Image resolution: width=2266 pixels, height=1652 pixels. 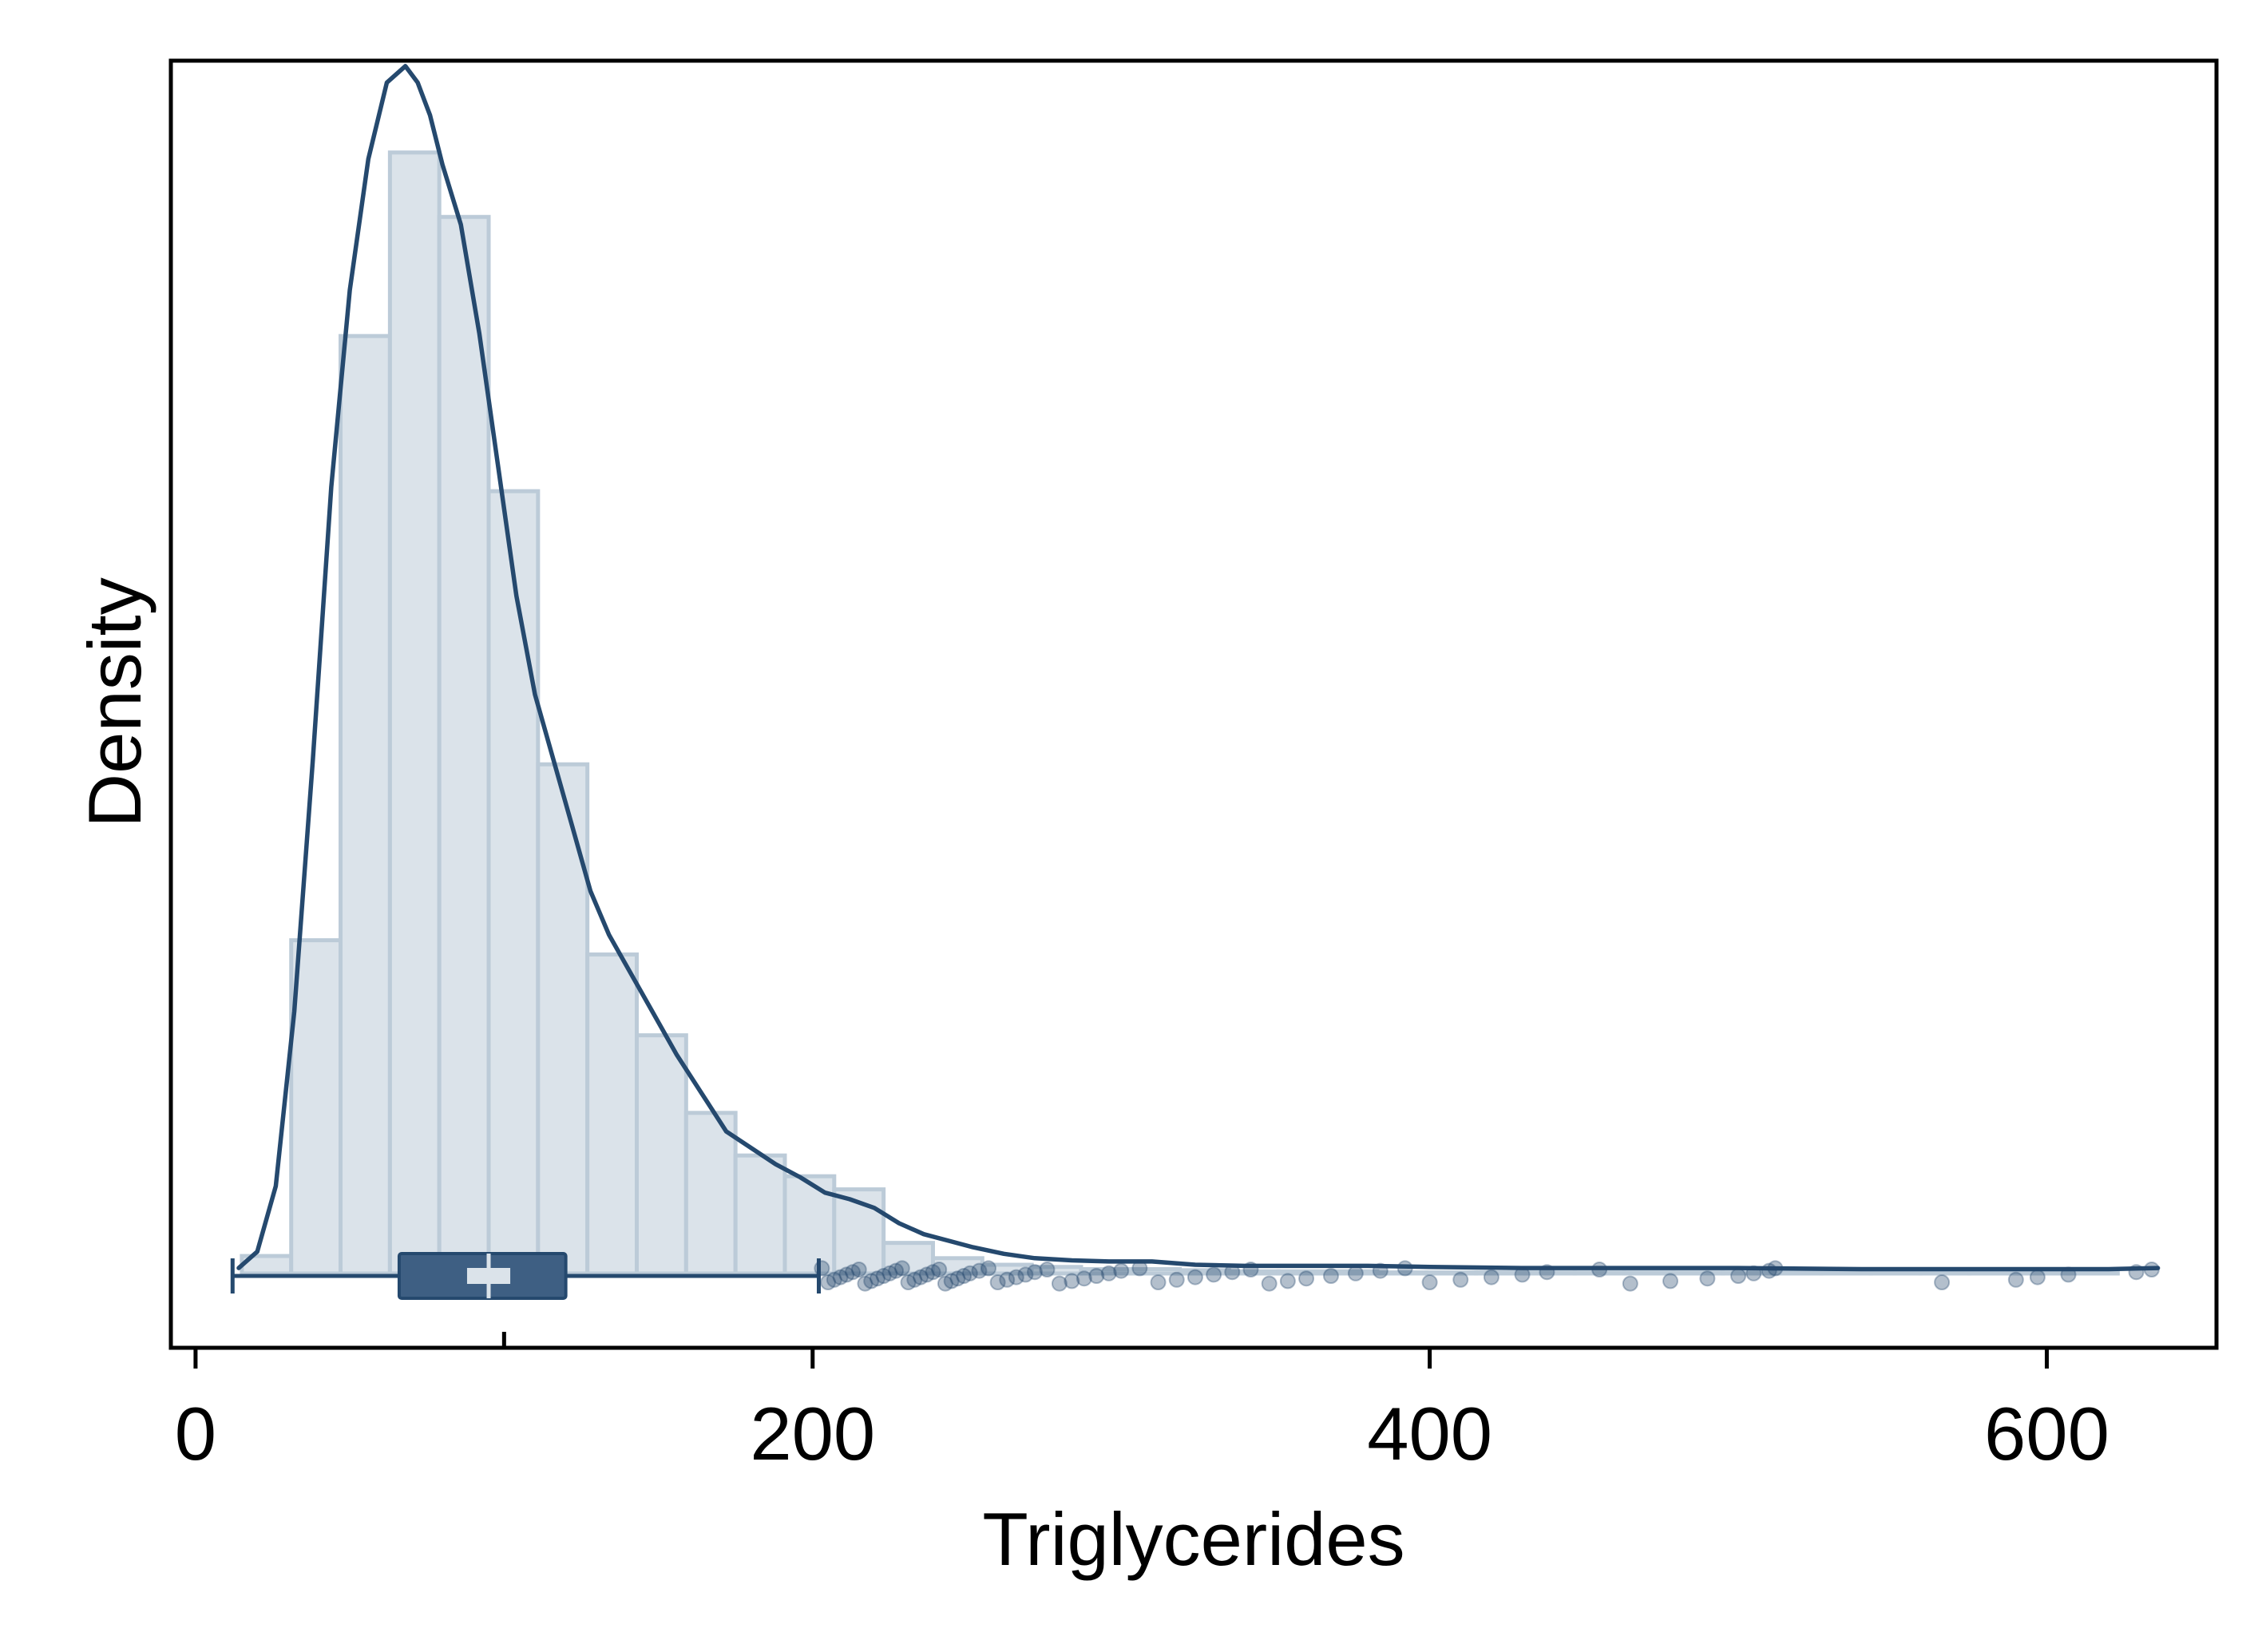 I want to click on outlier-points, so click(x=1487, y=1276).